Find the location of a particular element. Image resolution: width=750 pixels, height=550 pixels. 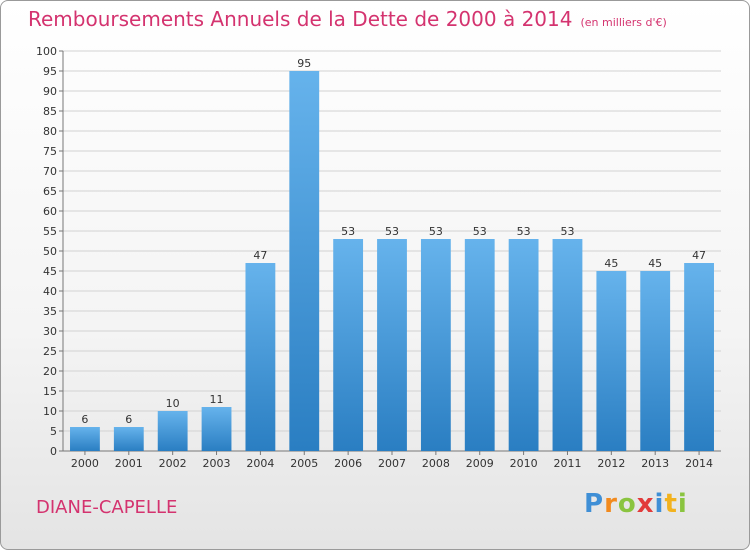

y-tick-label: 100 is located at coordinates (46, 51).